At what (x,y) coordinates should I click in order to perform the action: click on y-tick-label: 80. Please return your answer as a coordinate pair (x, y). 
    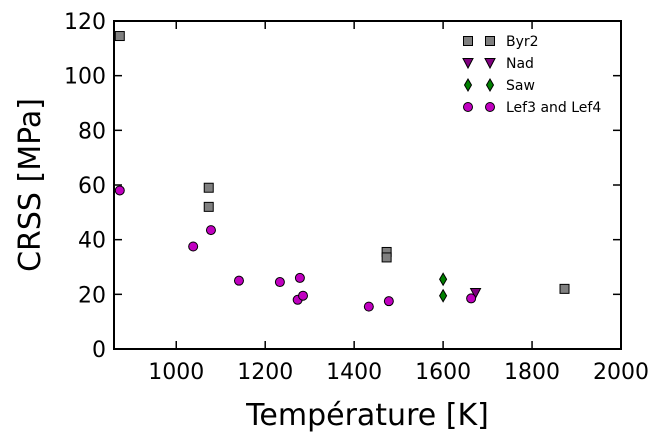
    Looking at the image, I should click on (92, 131).